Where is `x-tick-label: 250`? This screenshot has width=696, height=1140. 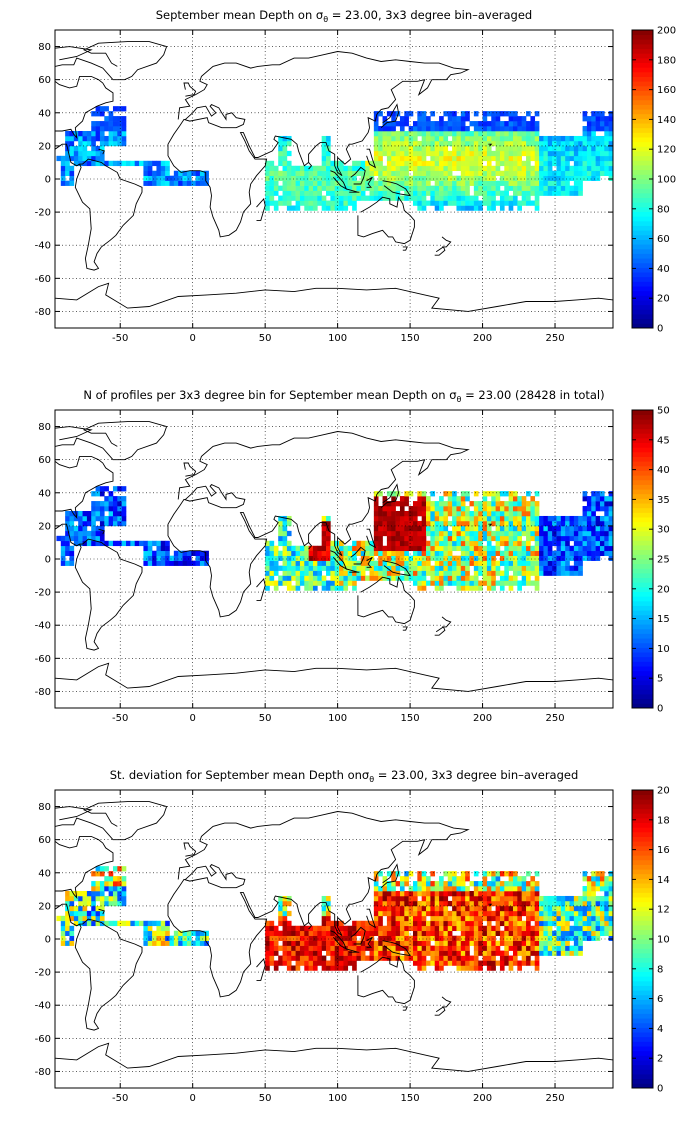 x-tick-label: 250 is located at coordinates (554, 1098).